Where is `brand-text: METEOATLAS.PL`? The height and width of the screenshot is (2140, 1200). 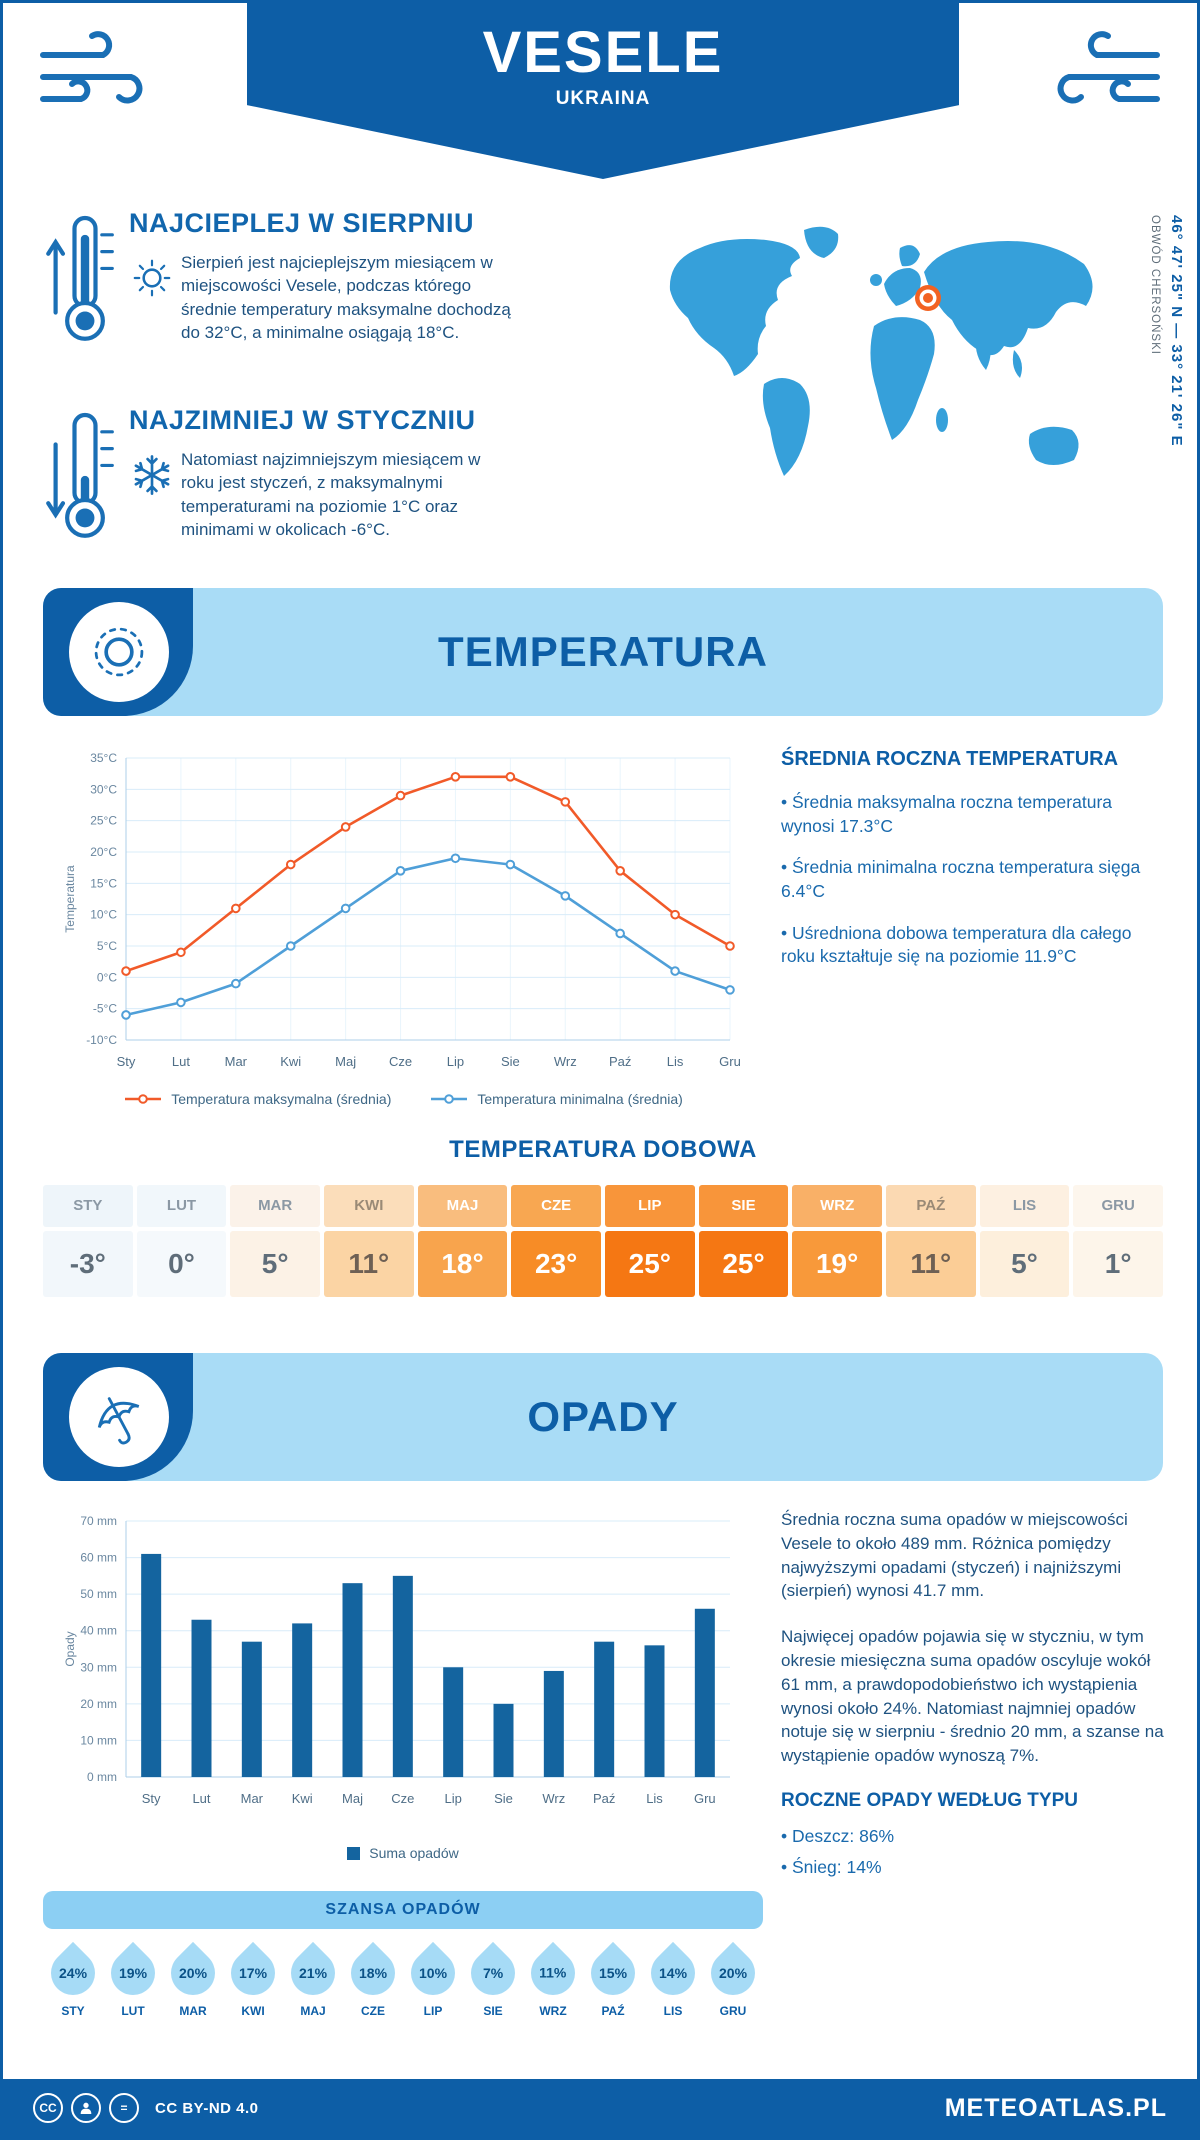 brand-text: METEOATLAS.PL is located at coordinates (1055, 2107).